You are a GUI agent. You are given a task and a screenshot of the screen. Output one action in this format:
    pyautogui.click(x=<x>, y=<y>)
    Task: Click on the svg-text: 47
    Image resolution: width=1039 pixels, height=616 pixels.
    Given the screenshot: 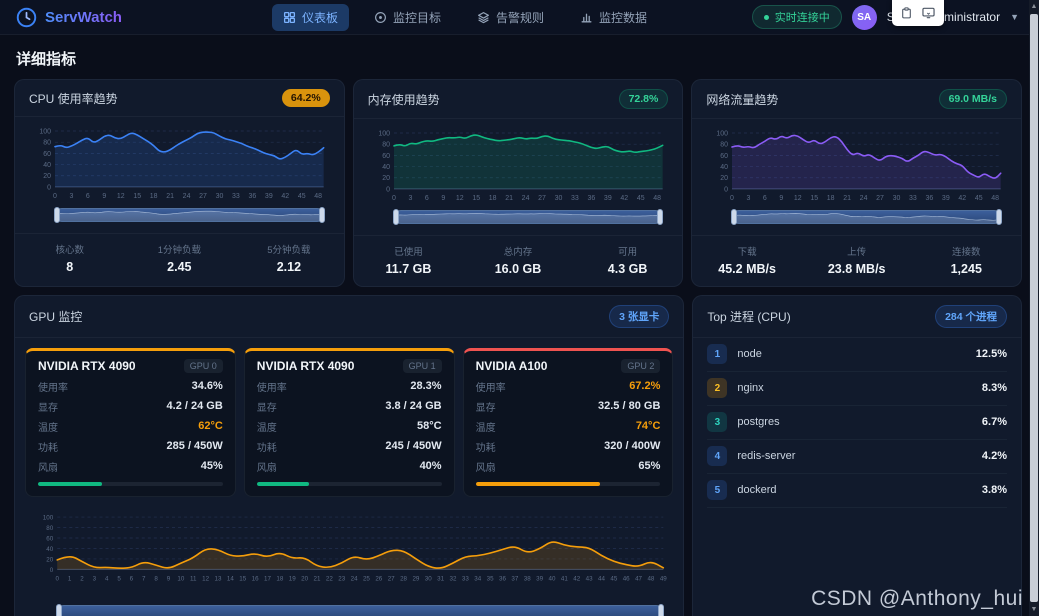 What is the action you would take?
    pyautogui.click(x=638, y=578)
    